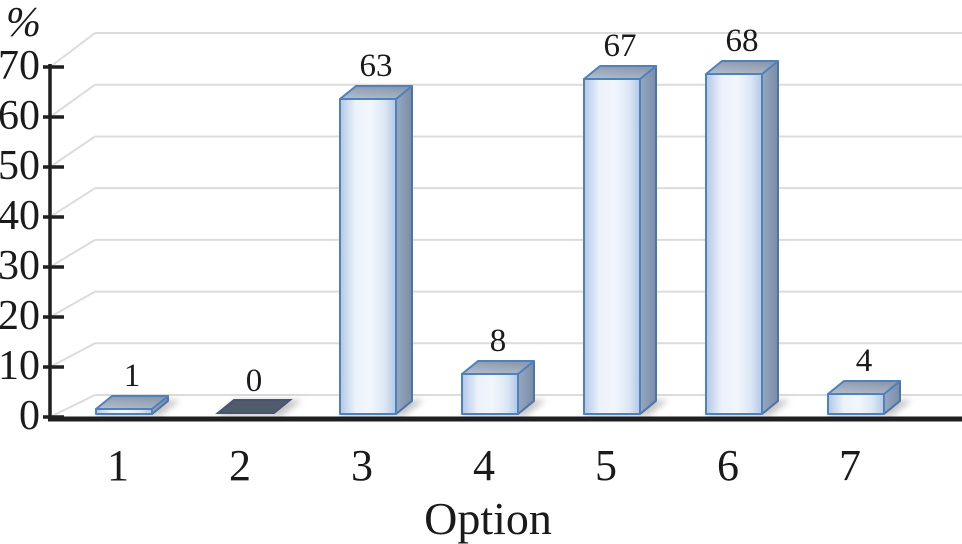 This screenshot has height=544, width=962. I want to click on y-tick-label: 60, so click(20, 116).